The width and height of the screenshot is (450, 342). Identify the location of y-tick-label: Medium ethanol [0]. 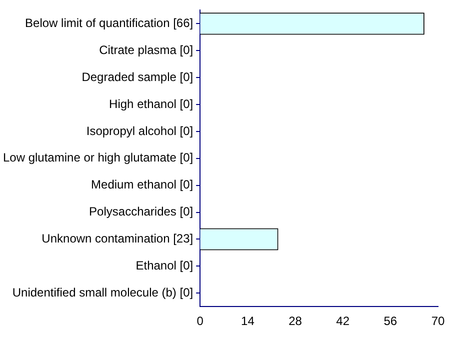
(142, 185).